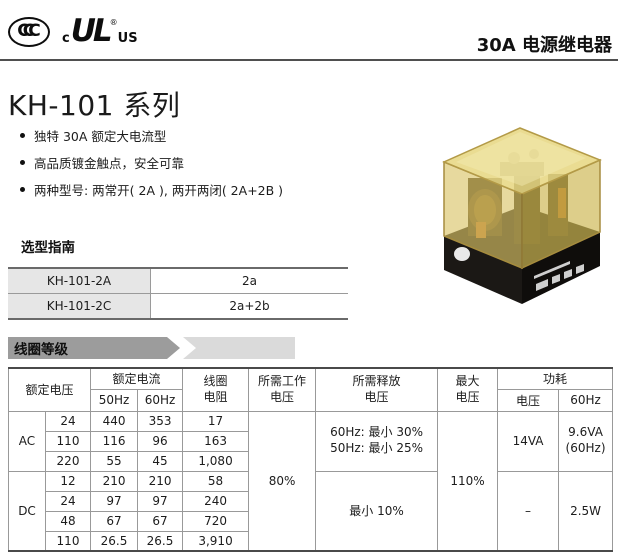 The height and width of the screenshot is (556, 618). Describe the element at coordinates (94, 105) in the screenshot. I see `series-heading: KH-101 系列` at that location.